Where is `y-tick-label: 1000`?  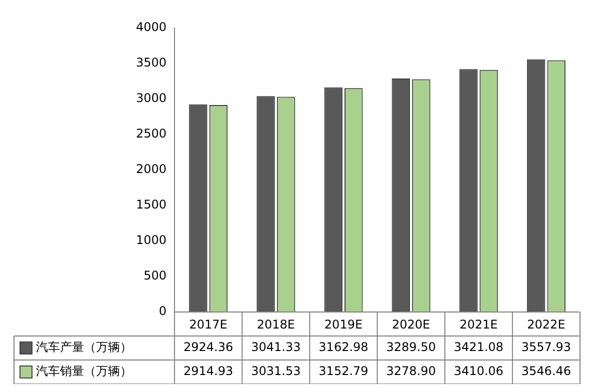
y-tick-label: 1000 is located at coordinates (151, 240).